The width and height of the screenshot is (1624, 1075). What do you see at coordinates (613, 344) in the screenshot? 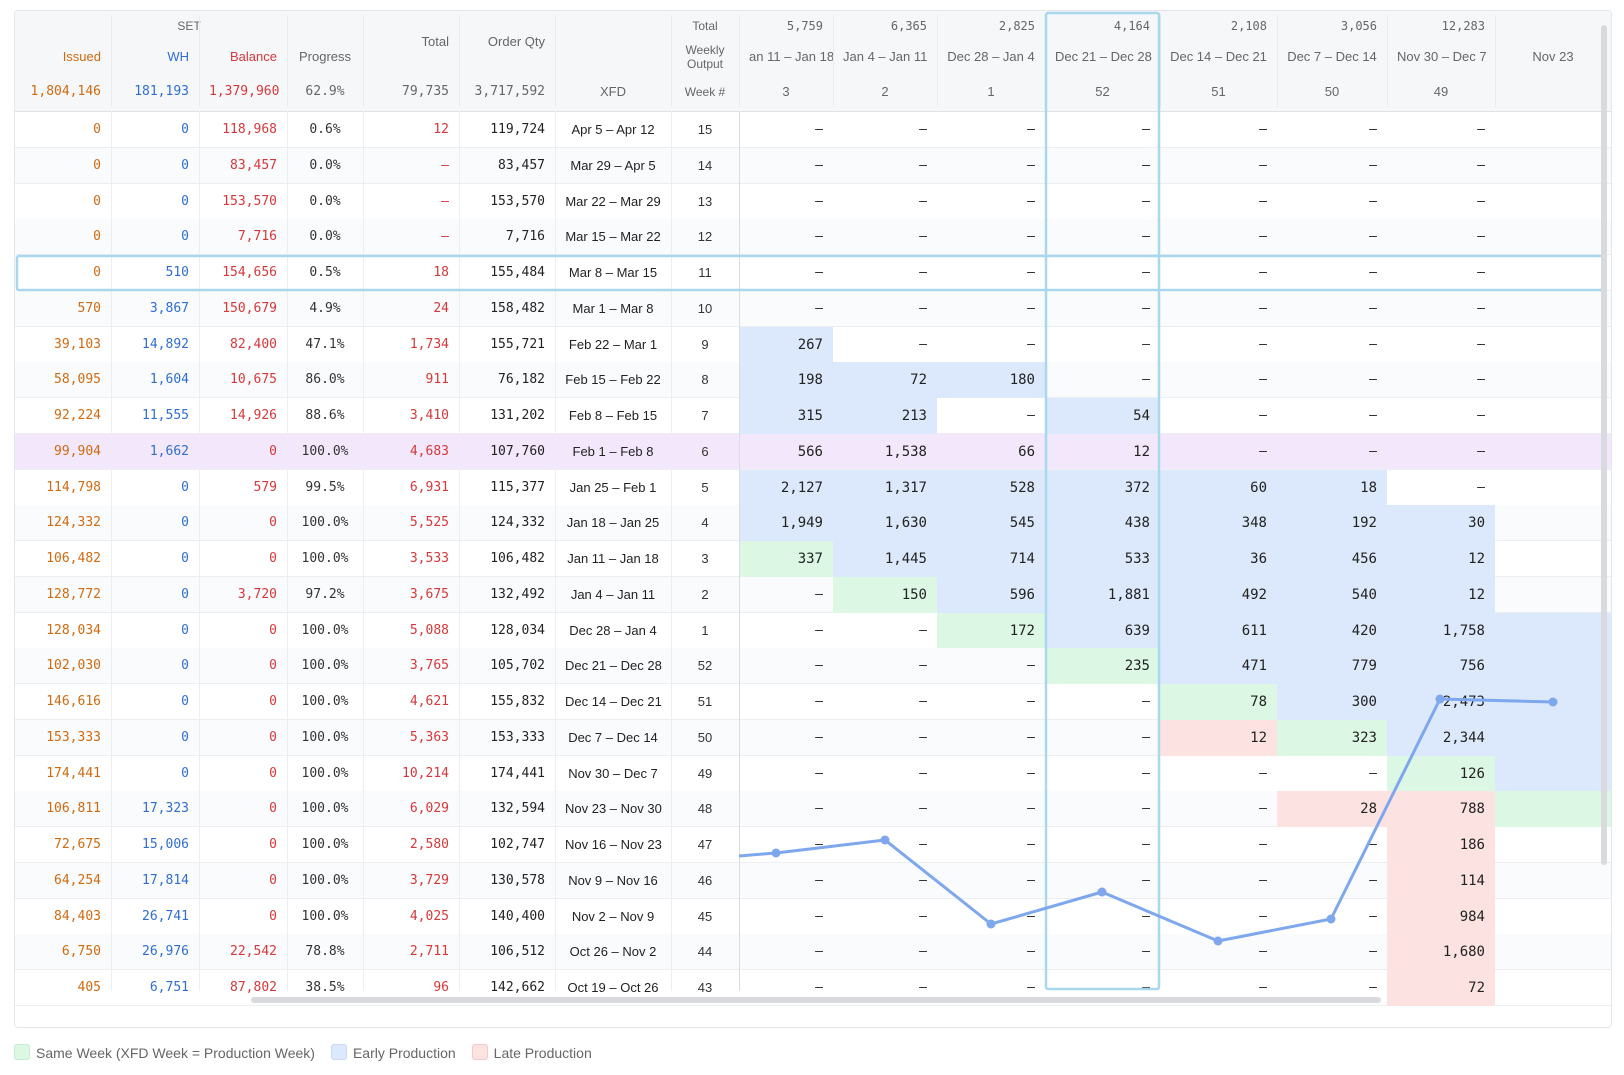
I see `row-xfd: Feb 22 – Mar 1` at bounding box center [613, 344].